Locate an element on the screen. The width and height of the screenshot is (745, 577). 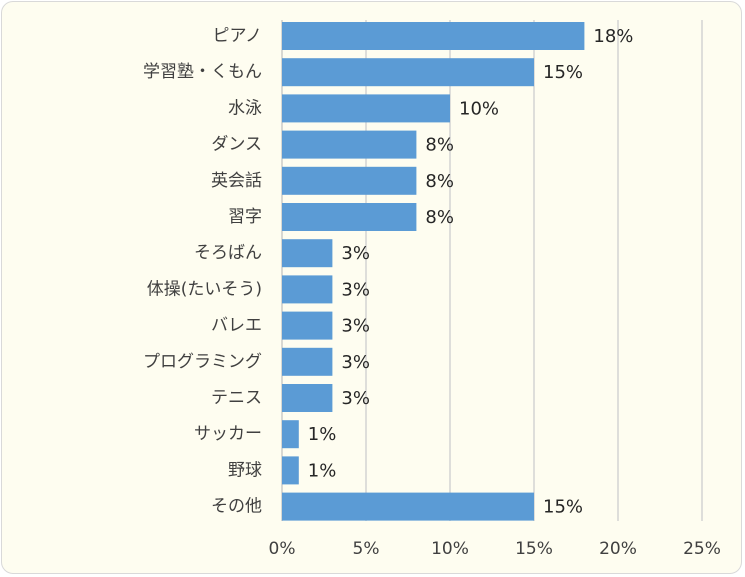
category-label: そろばん is located at coordinates (228, 253).